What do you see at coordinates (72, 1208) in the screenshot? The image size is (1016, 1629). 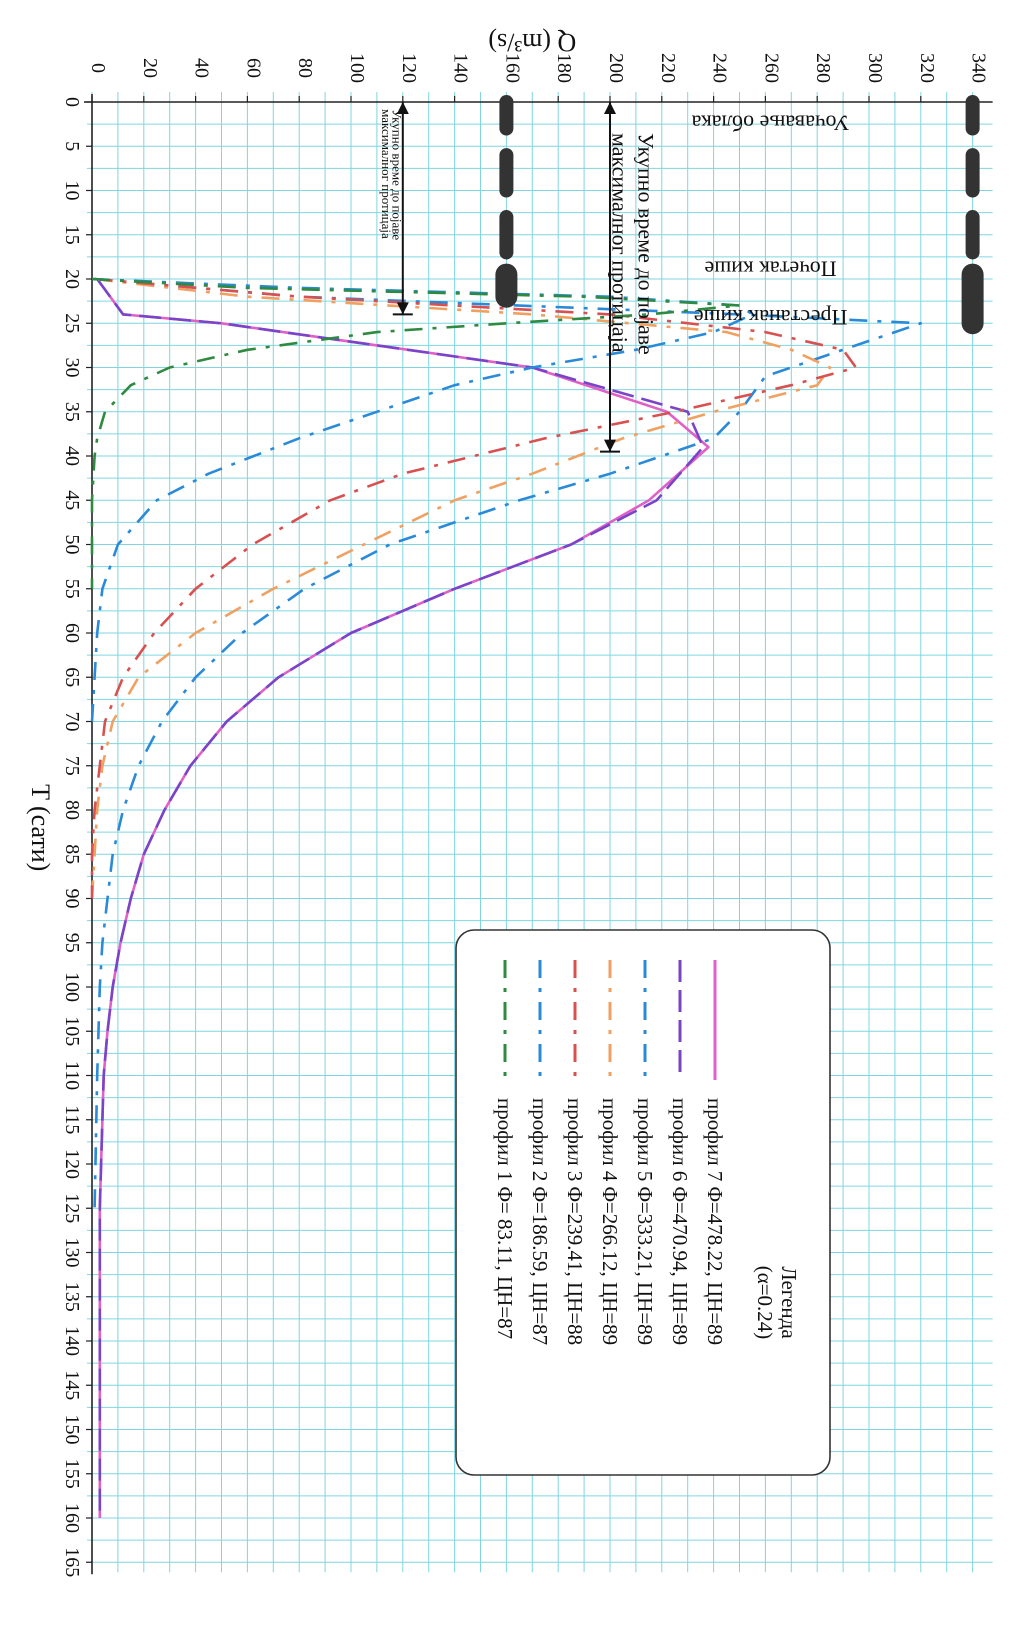 I see `tick-label-t: 125` at bounding box center [72, 1208].